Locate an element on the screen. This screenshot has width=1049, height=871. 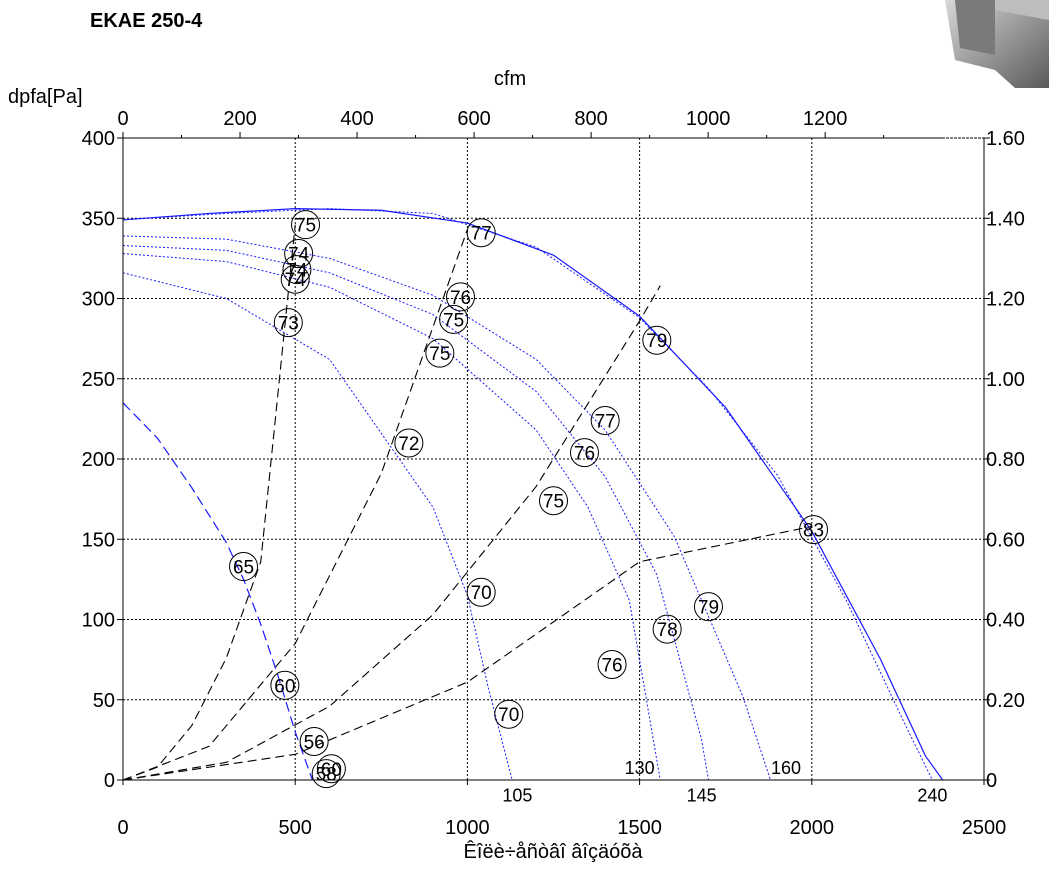
curve-label-text: 60 is located at coordinates (284, 686).